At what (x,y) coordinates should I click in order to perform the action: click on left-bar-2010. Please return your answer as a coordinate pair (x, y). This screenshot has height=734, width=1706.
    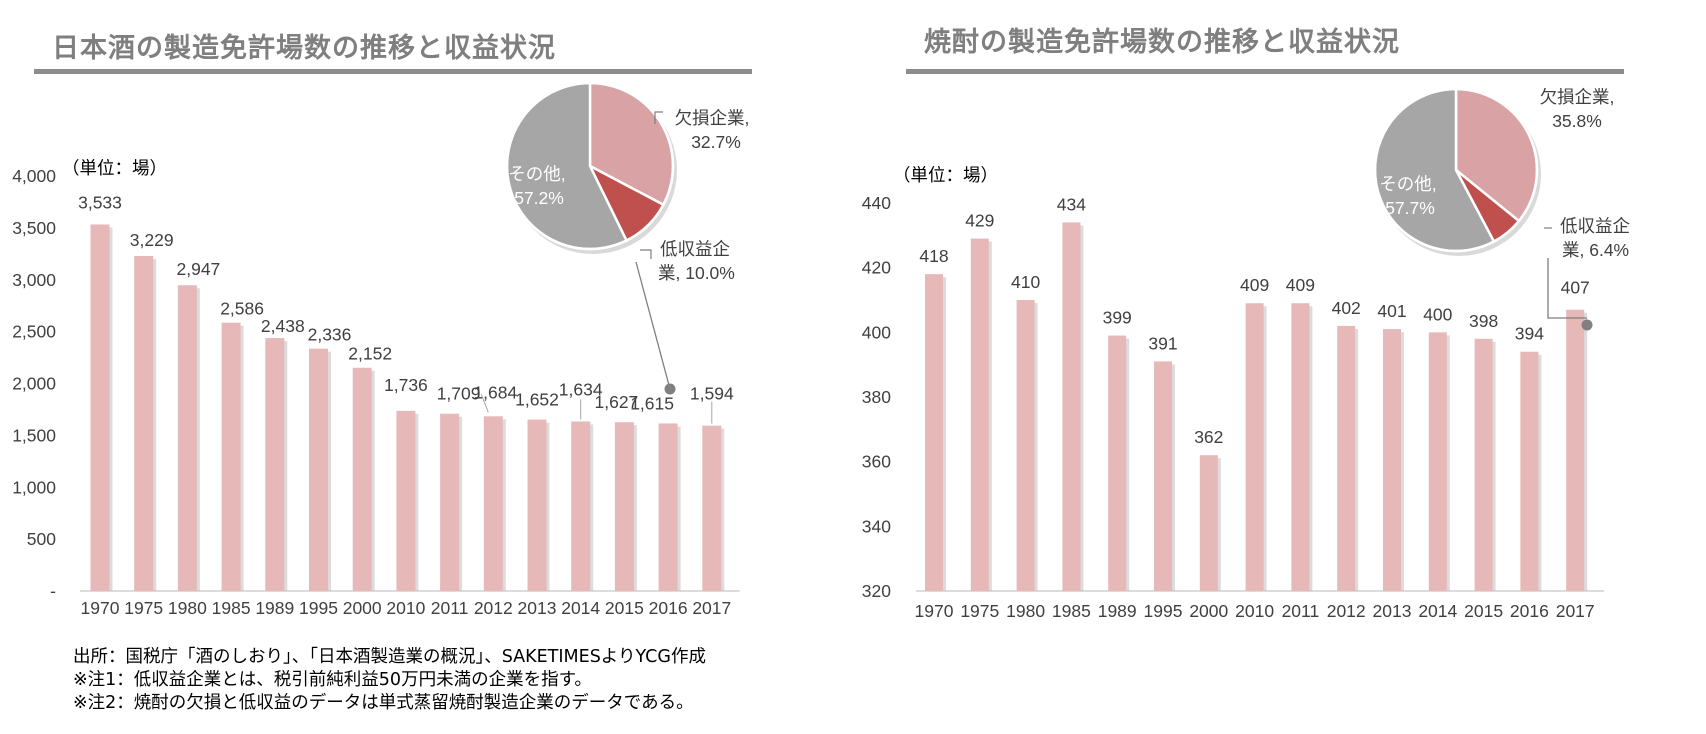
    Looking at the image, I should click on (406, 500).